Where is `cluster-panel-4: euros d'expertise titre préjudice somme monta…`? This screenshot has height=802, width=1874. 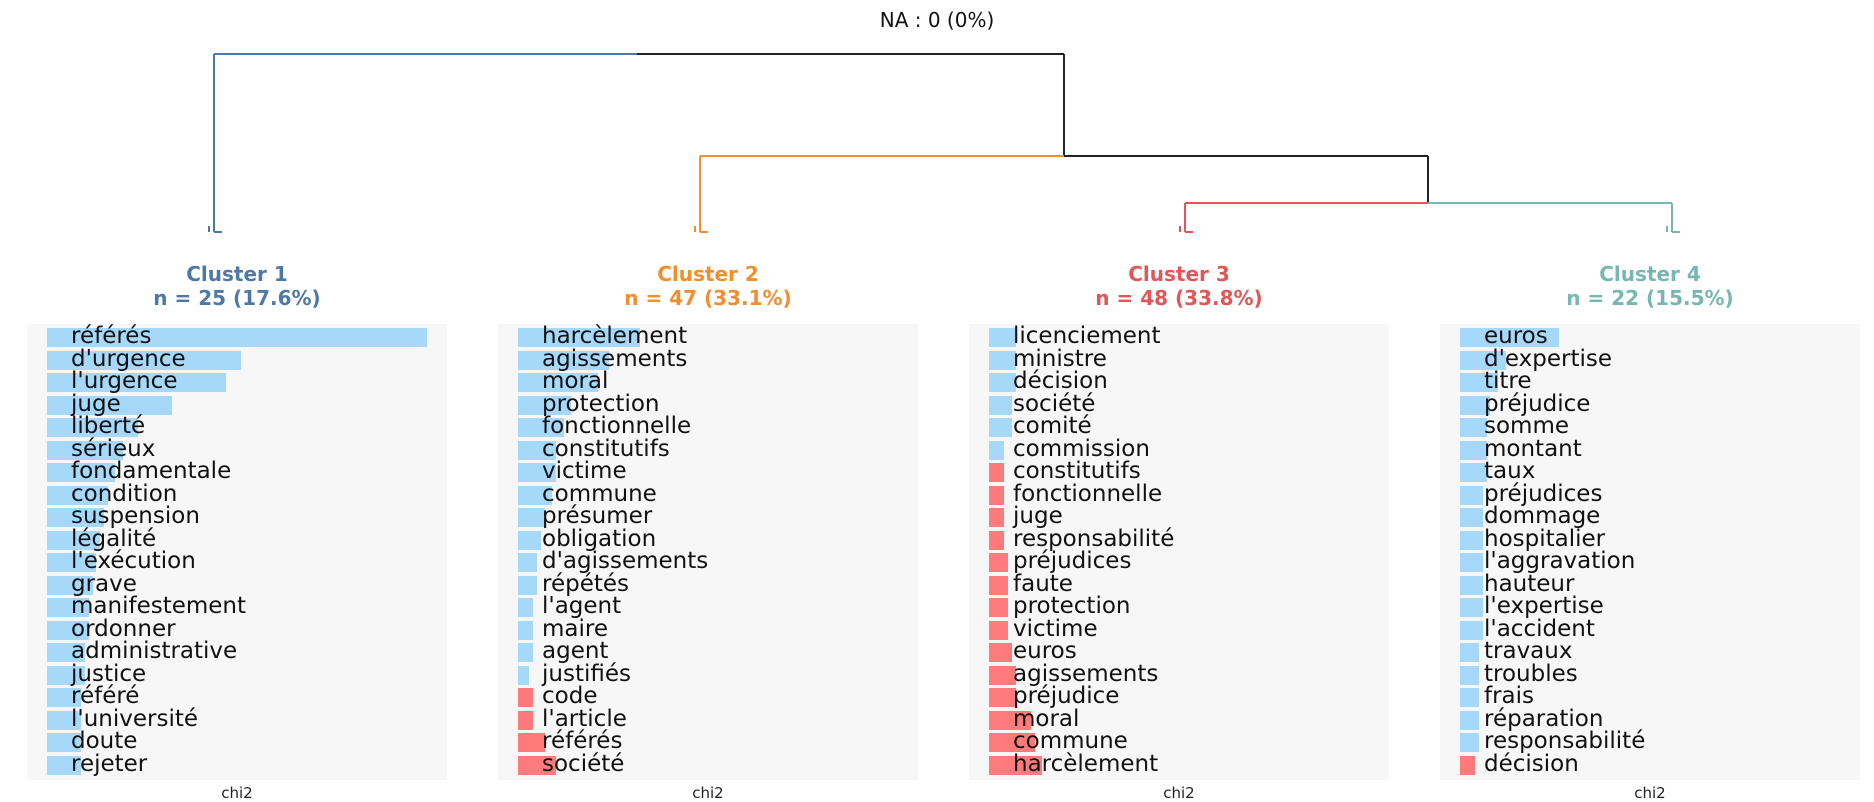
cluster-panel-4: euros d'expertise titre préjudice somme monta… is located at coordinates (1650, 552).